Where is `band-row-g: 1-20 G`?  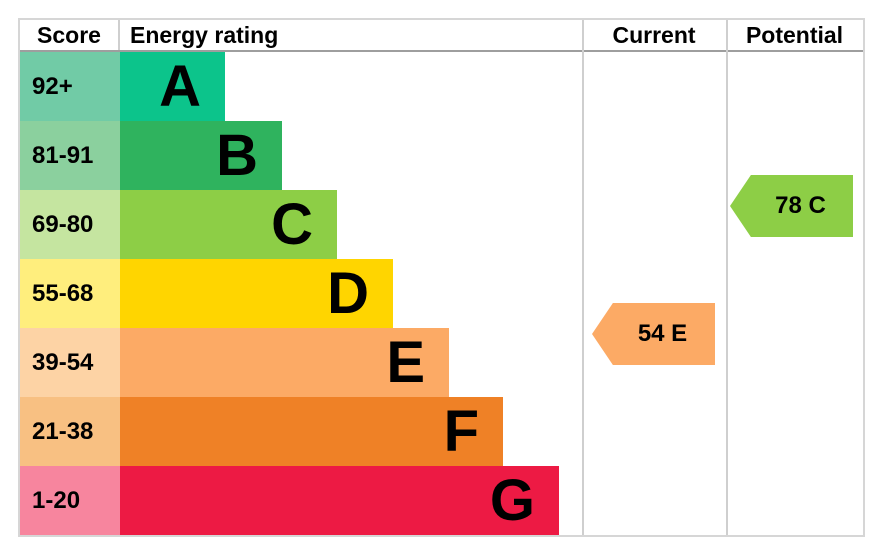
band-row-g: 1-20 G is located at coordinates (441, 500).